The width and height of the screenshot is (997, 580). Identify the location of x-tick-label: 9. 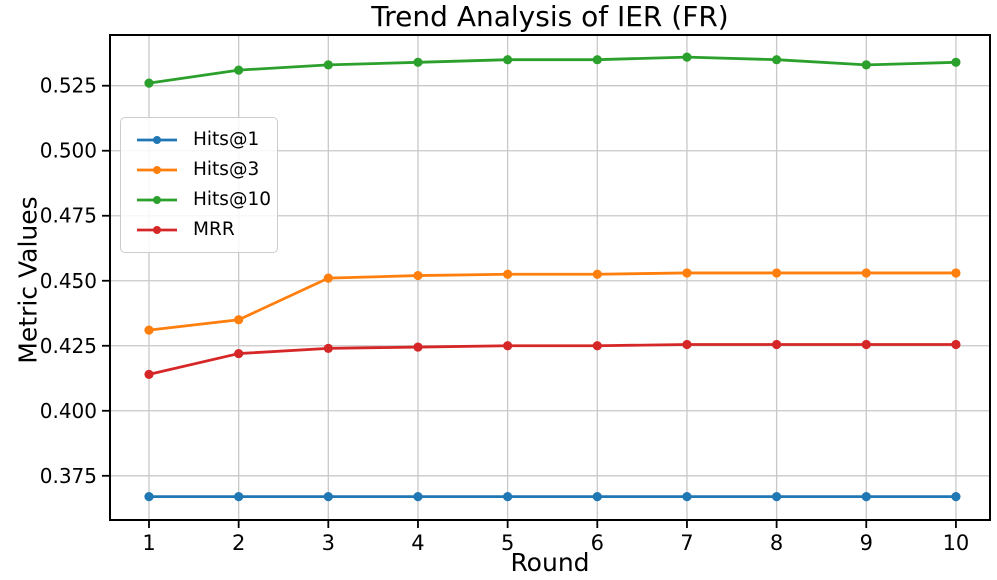
(866, 543).